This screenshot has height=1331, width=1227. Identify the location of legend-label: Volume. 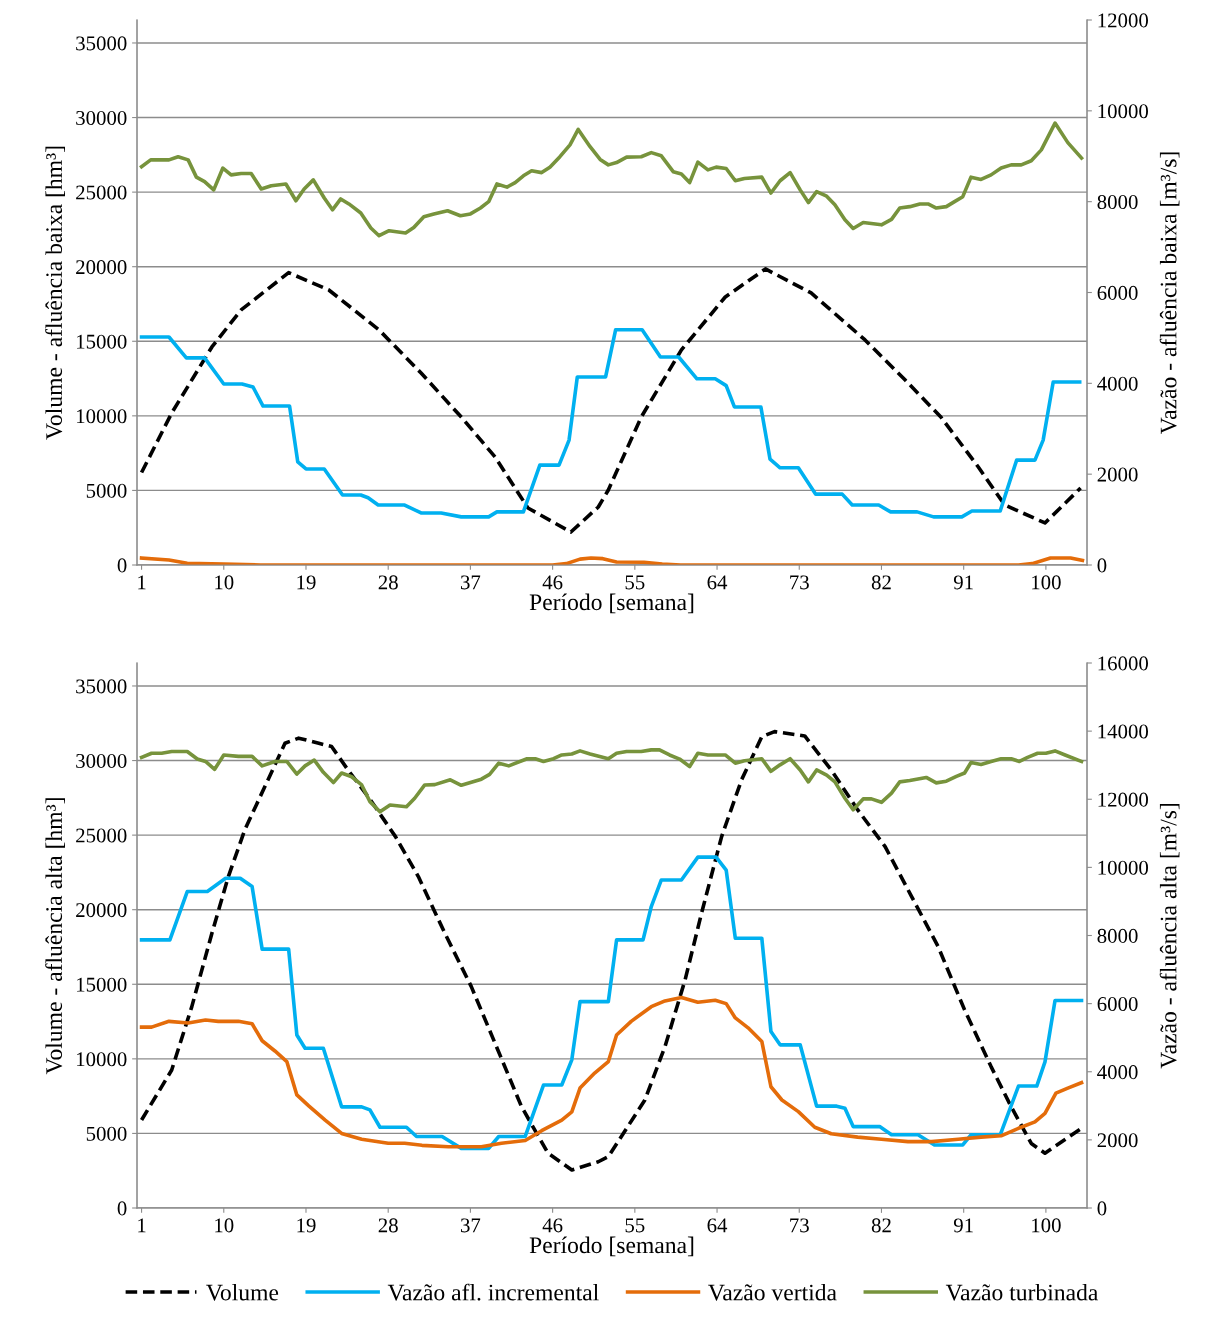
(242, 1292).